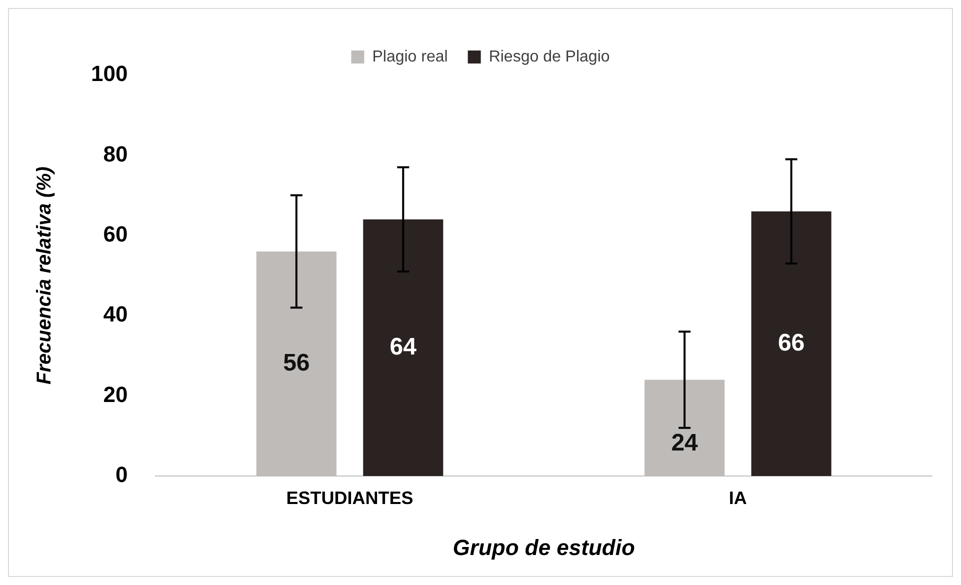 This screenshot has height=585, width=961. What do you see at coordinates (791, 342) in the screenshot?
I see `data-label: 66` at bounding box center [791, 342].